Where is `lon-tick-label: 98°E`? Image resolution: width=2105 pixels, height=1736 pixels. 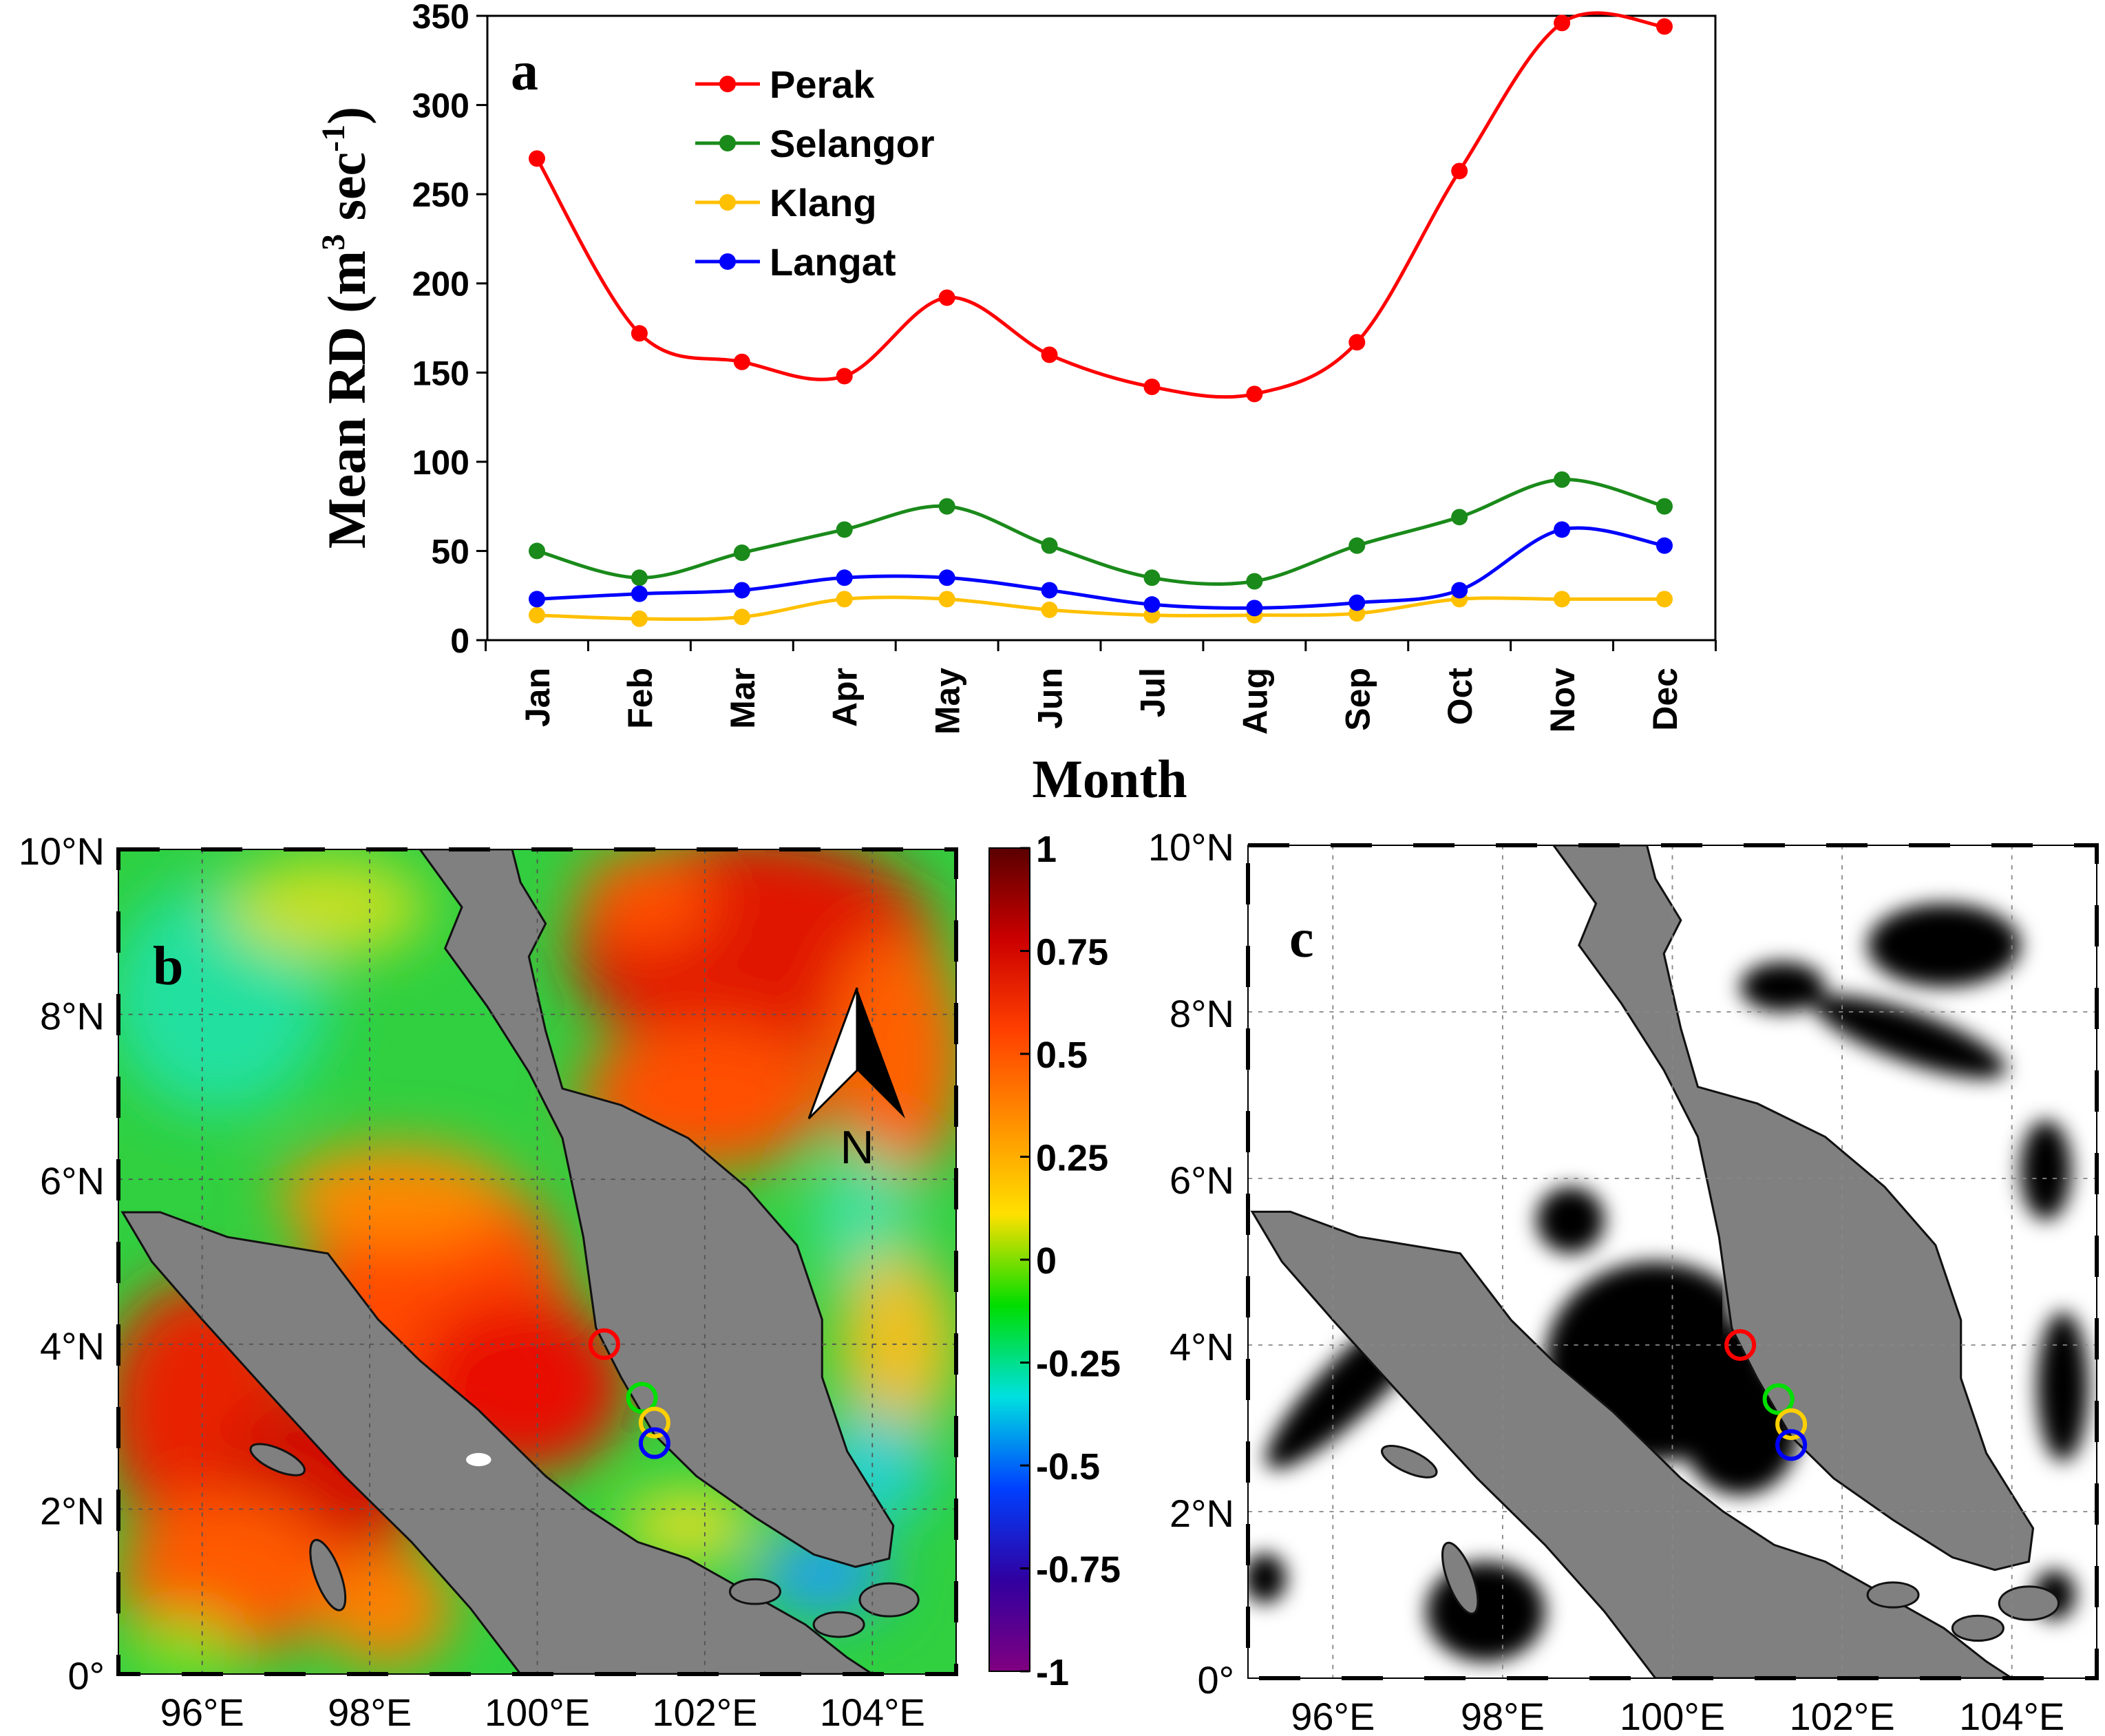 lon-tick-label: 98°E is located at coordinates (1503, 1715).